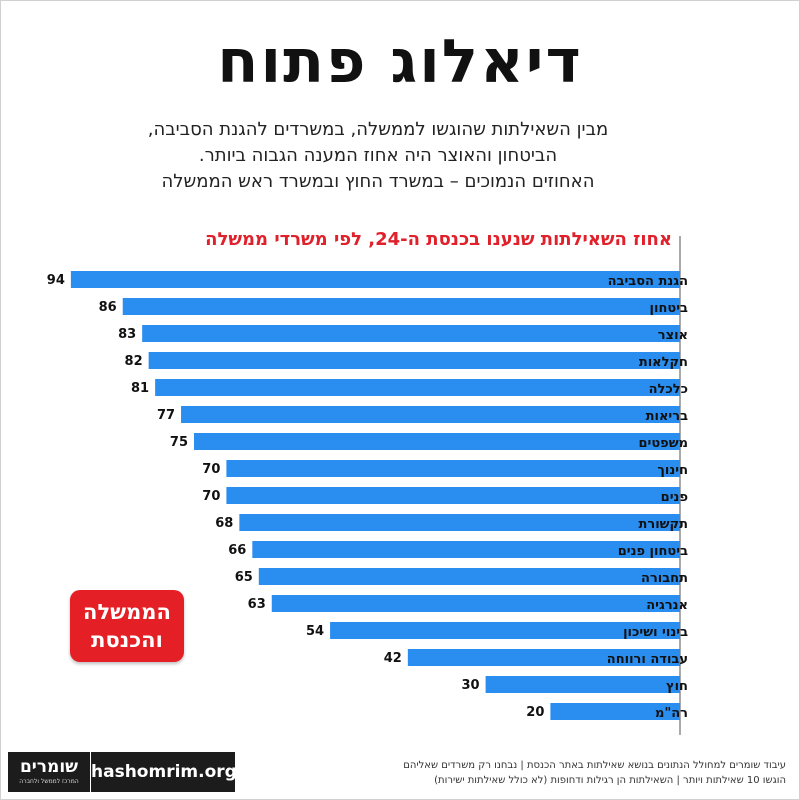 The width and height of the screenshot is (800, 800). What do you see at coordinates (667, 605) in the screenshot?
I see `category-label: אנרגיה` at bounding box center [667, 605].